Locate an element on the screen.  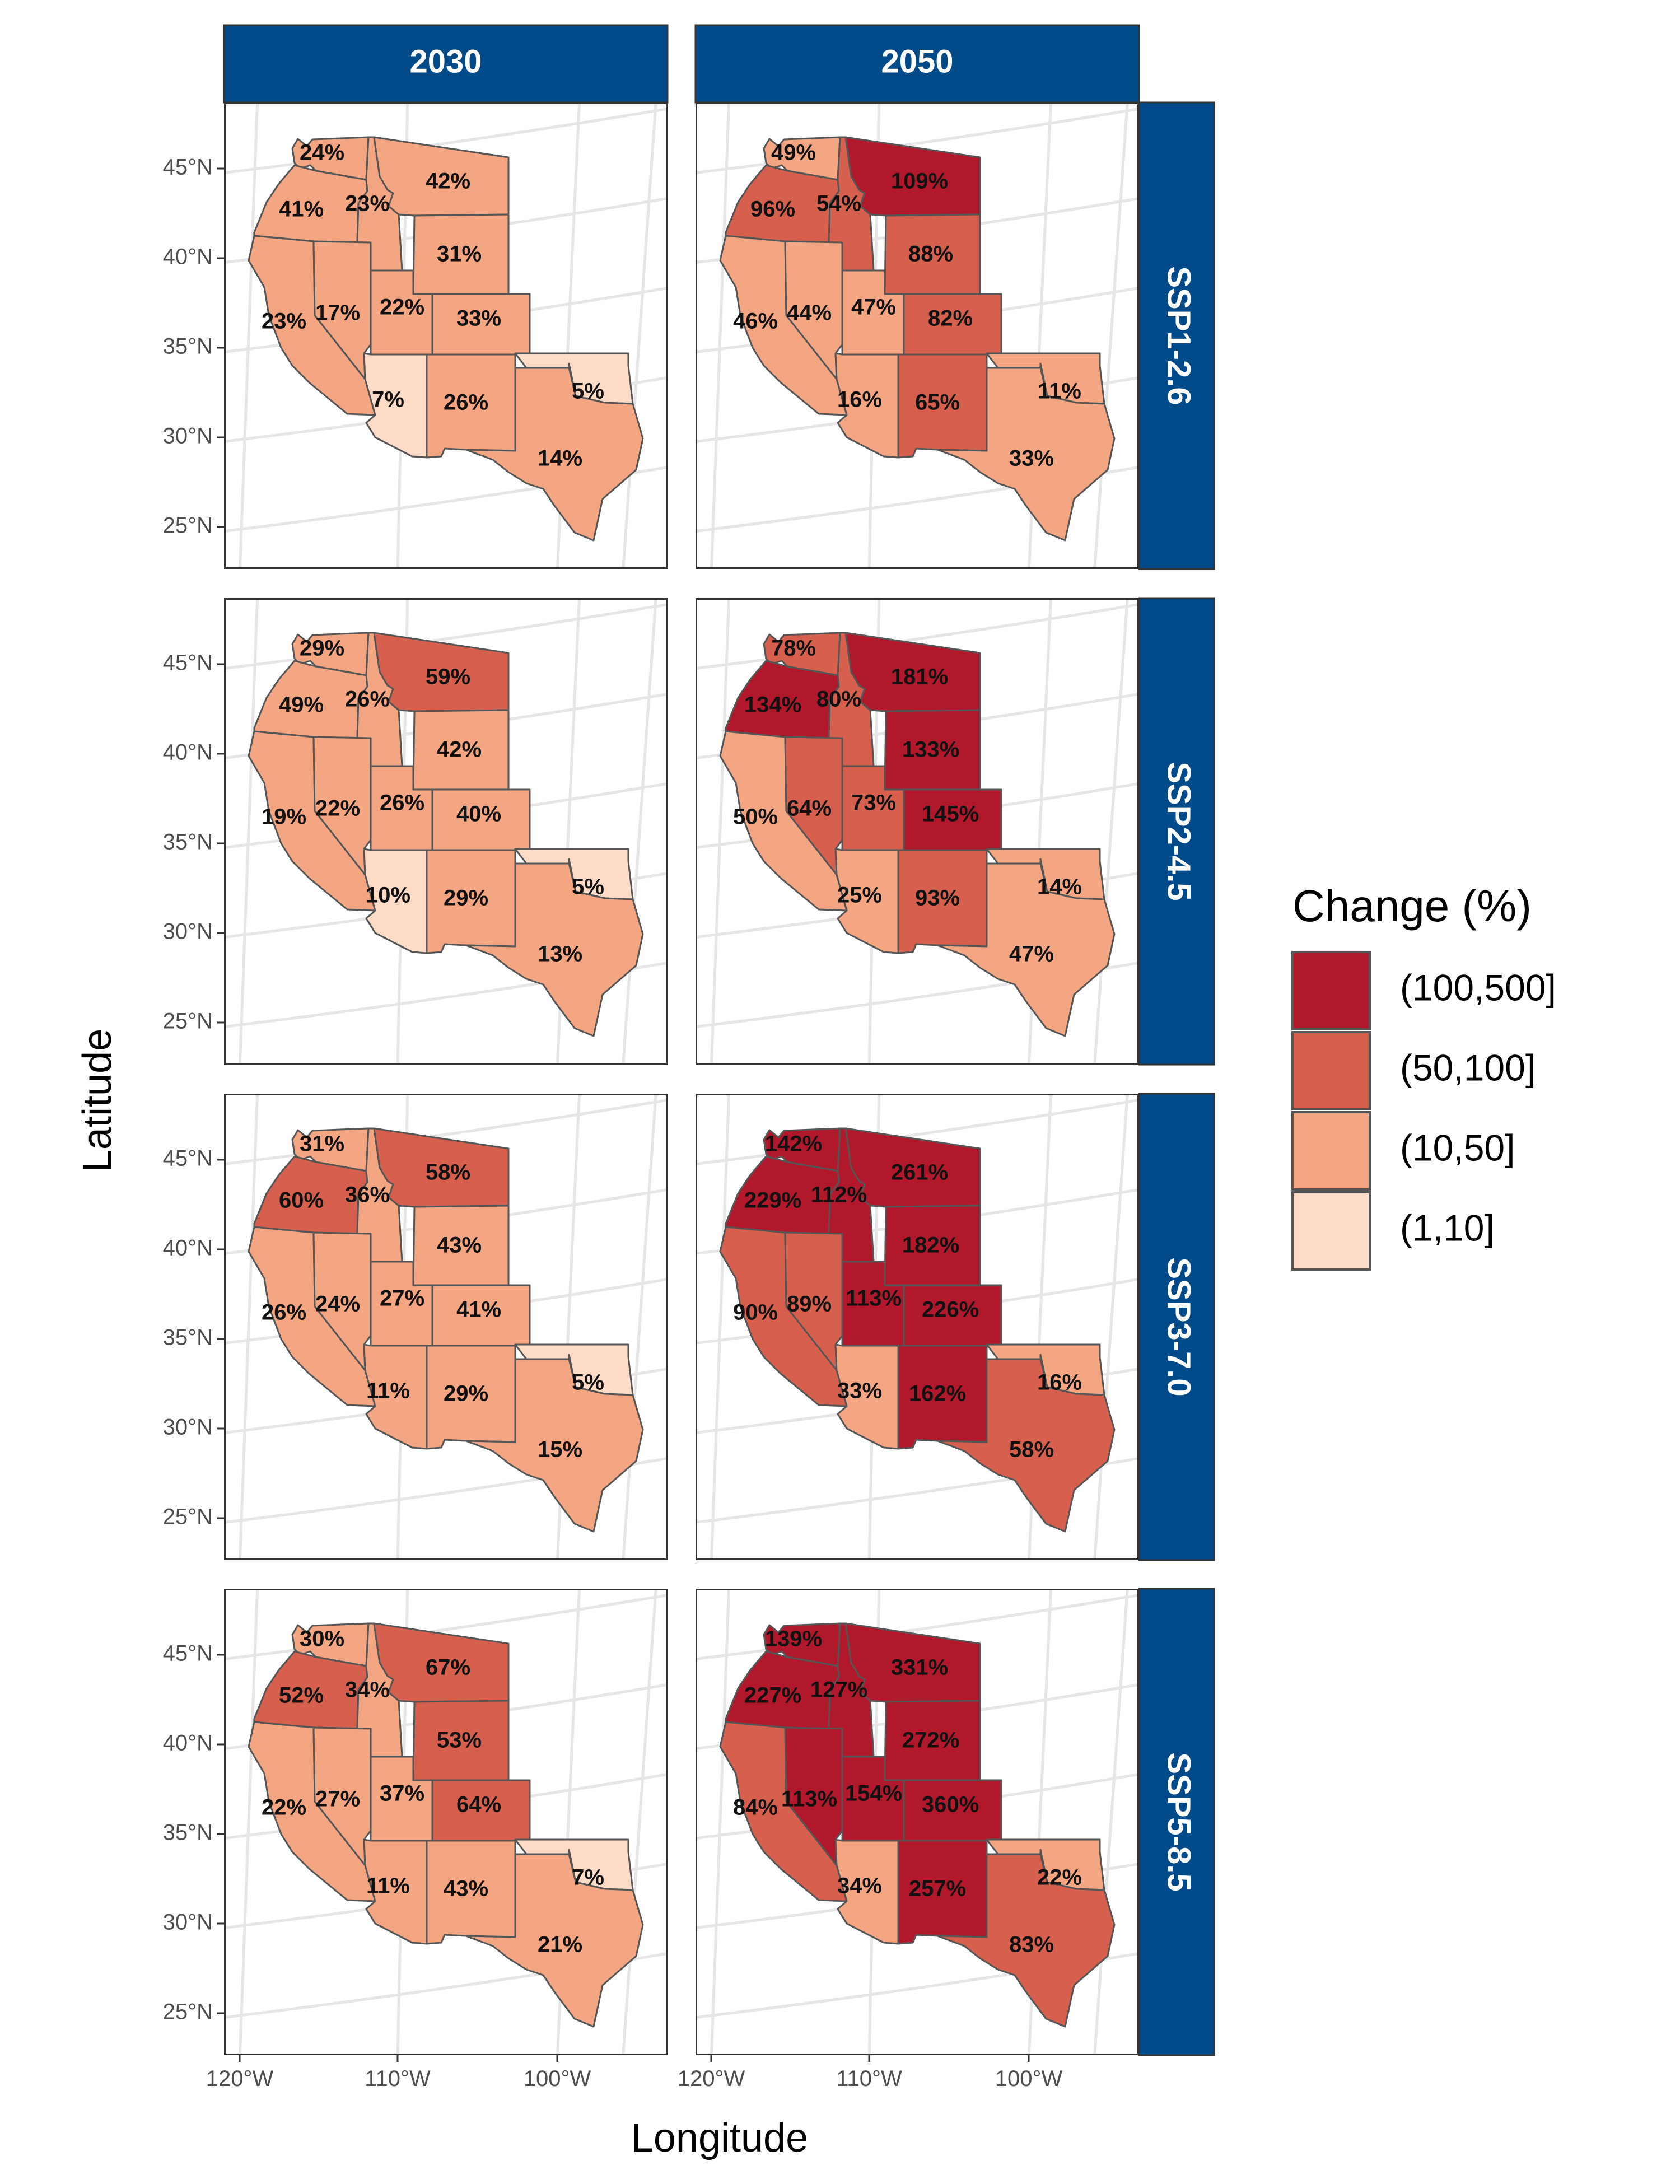
state-label-TX: 15% is located at coordinates (560, 1450).